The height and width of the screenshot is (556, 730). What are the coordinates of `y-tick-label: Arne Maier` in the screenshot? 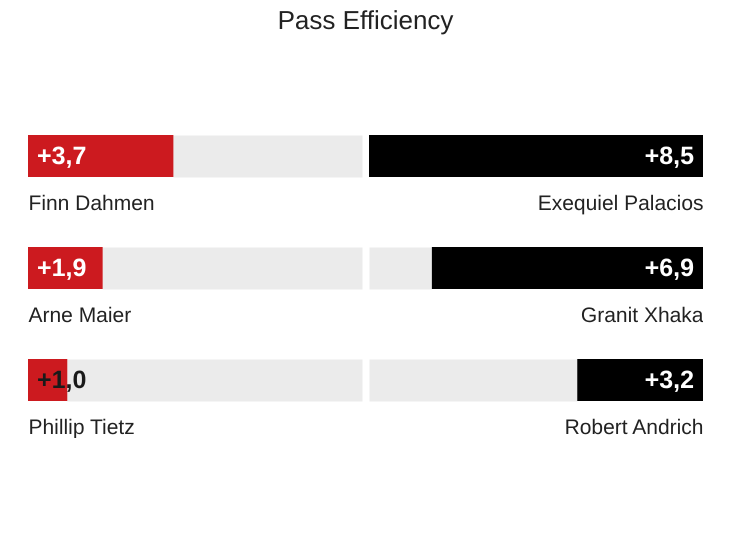 It's located at (80, 315).